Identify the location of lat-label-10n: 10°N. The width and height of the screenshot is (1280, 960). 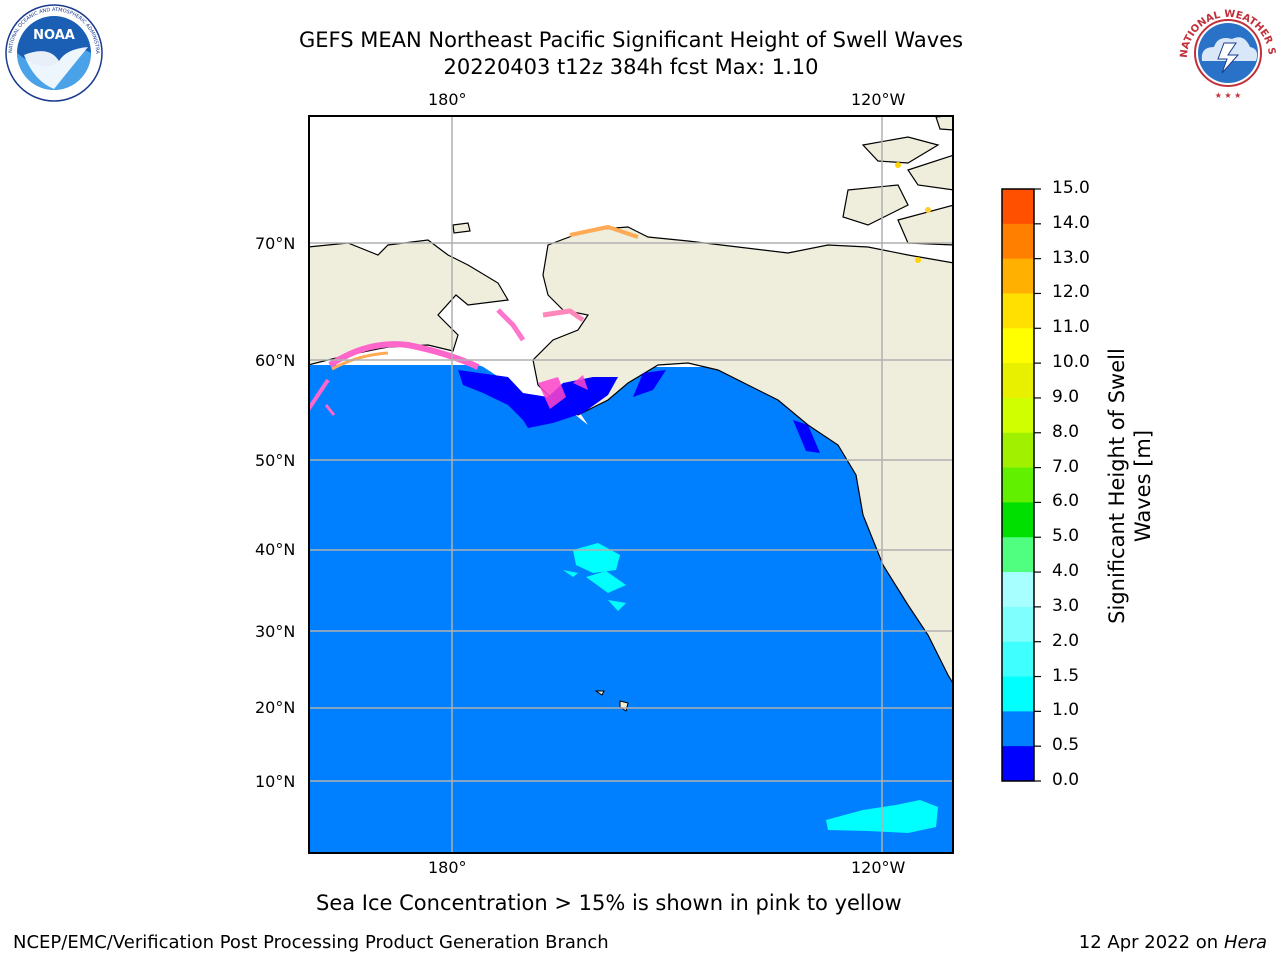
(275, 781).